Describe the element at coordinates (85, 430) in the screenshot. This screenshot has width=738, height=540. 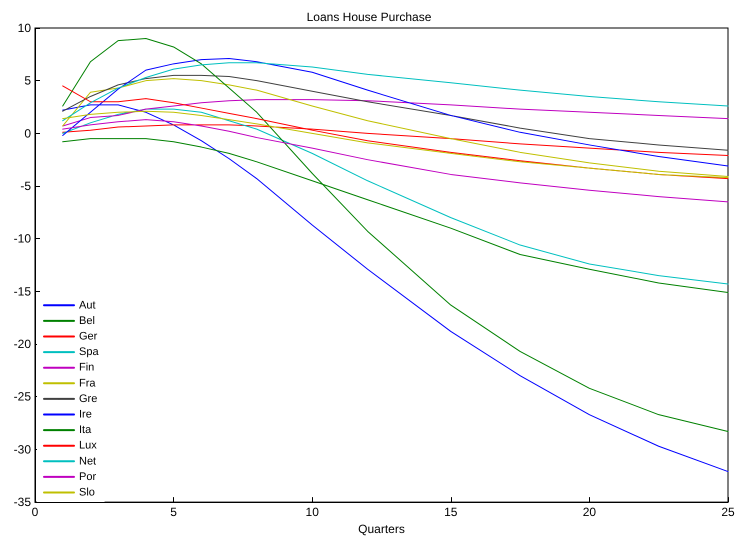
I see `legend-label: Ita` at that location.